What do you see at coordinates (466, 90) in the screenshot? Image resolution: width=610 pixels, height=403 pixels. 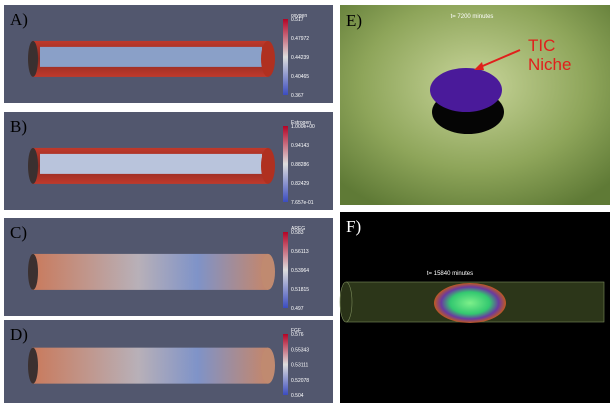 I see `tic-niche-cluster` at bounding box center [466, 90].